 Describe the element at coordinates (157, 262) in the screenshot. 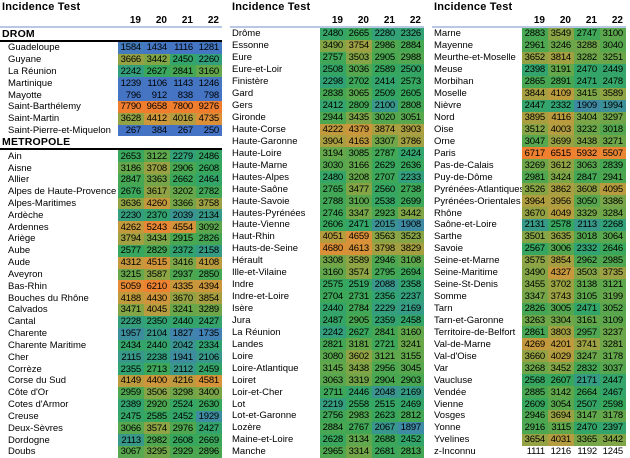

I see `value-cell: 4515` at that location.